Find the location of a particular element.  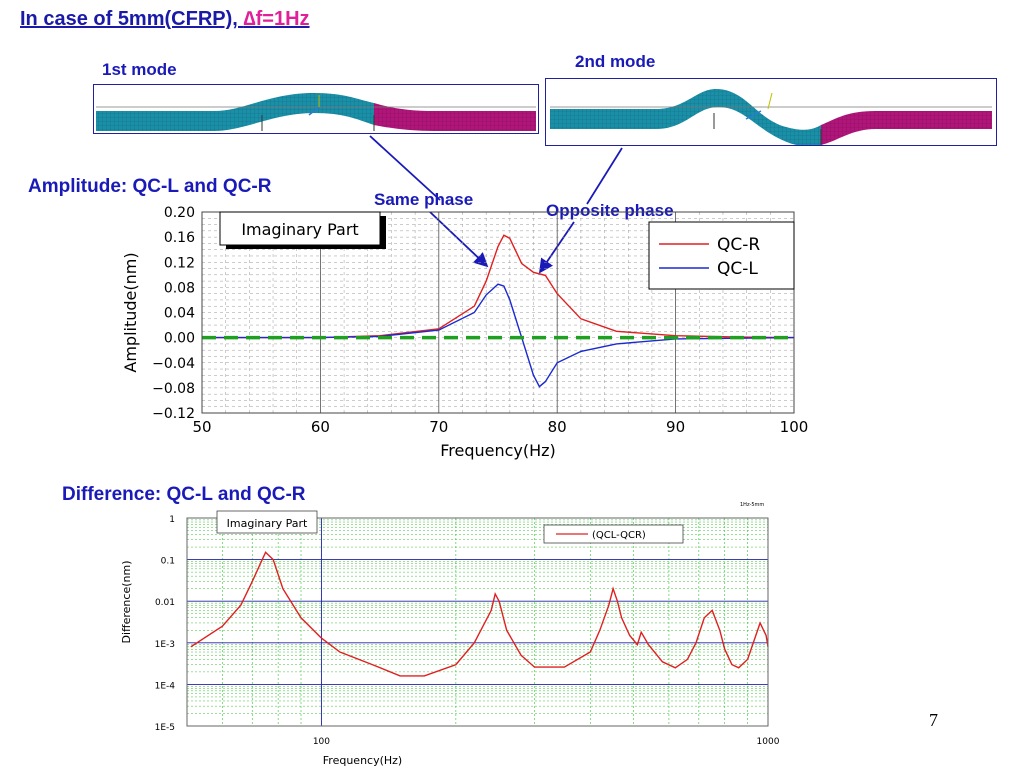

legend-label-qcl-qcr: (QCL-QCR) is located at coordinates (619, 535).